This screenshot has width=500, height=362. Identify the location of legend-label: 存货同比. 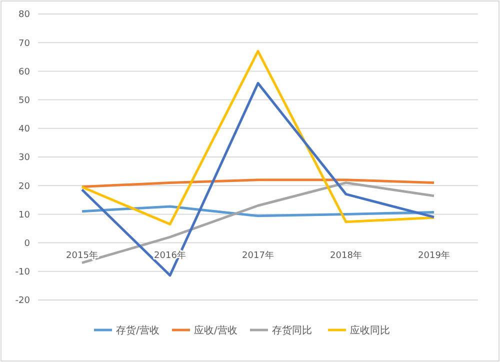
(292, 330).